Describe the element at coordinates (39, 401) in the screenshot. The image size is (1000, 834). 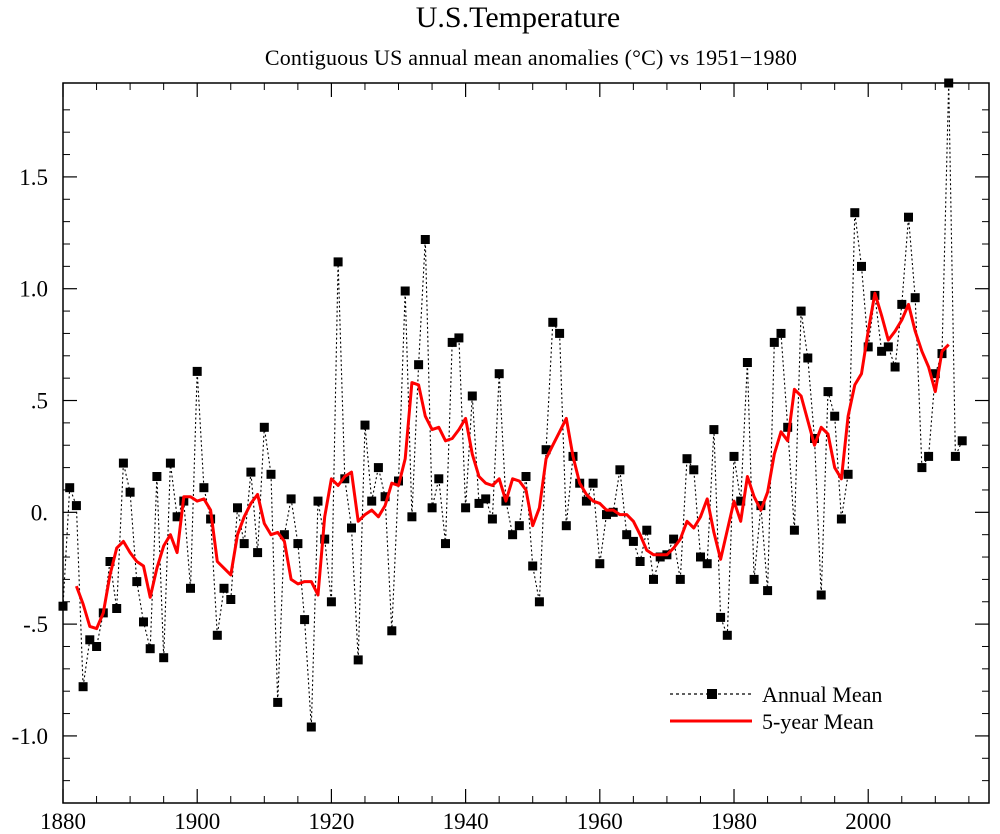
I see `y-tick-label: .5` at that location.